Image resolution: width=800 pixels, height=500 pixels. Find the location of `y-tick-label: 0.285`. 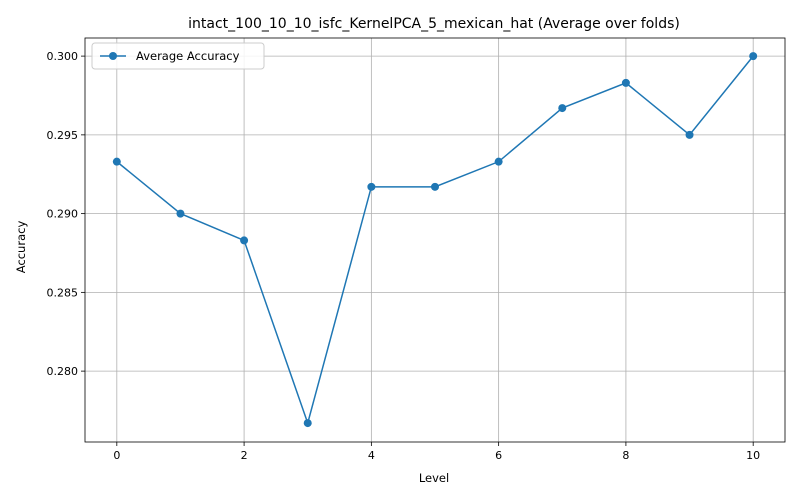

y-tick-label: 0.285 is located at coordinates (63, 292).